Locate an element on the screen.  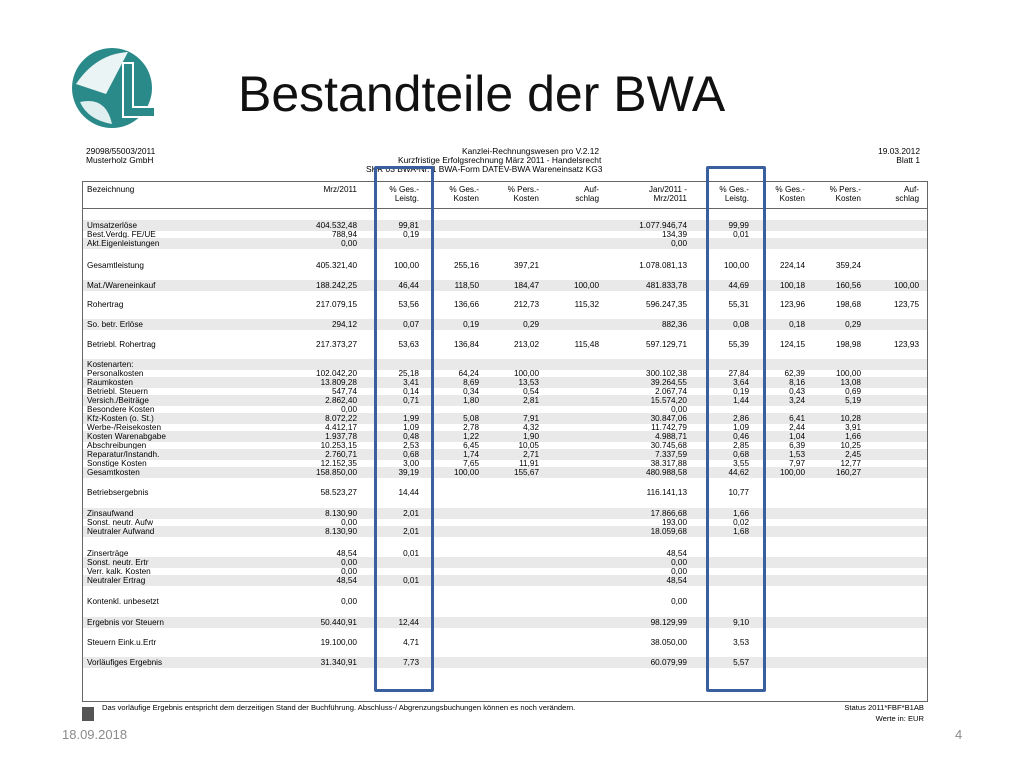
row-value: 6,45 is located at coordinates (471, 445).